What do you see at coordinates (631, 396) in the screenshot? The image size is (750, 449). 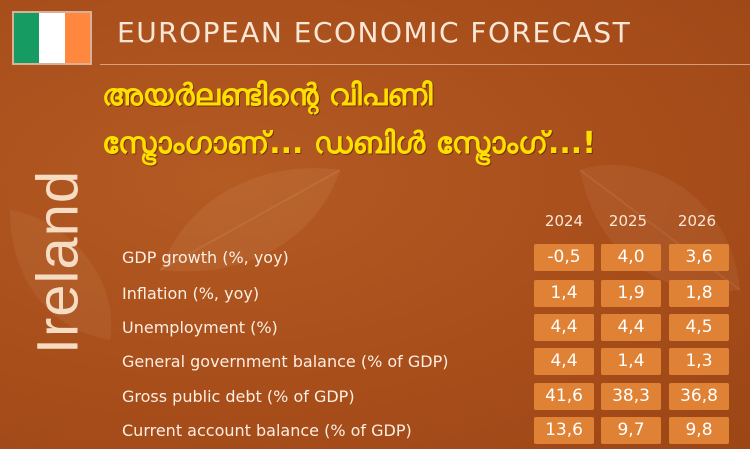 I see `value-cell: 38,3` at bounding box center [631, 396].